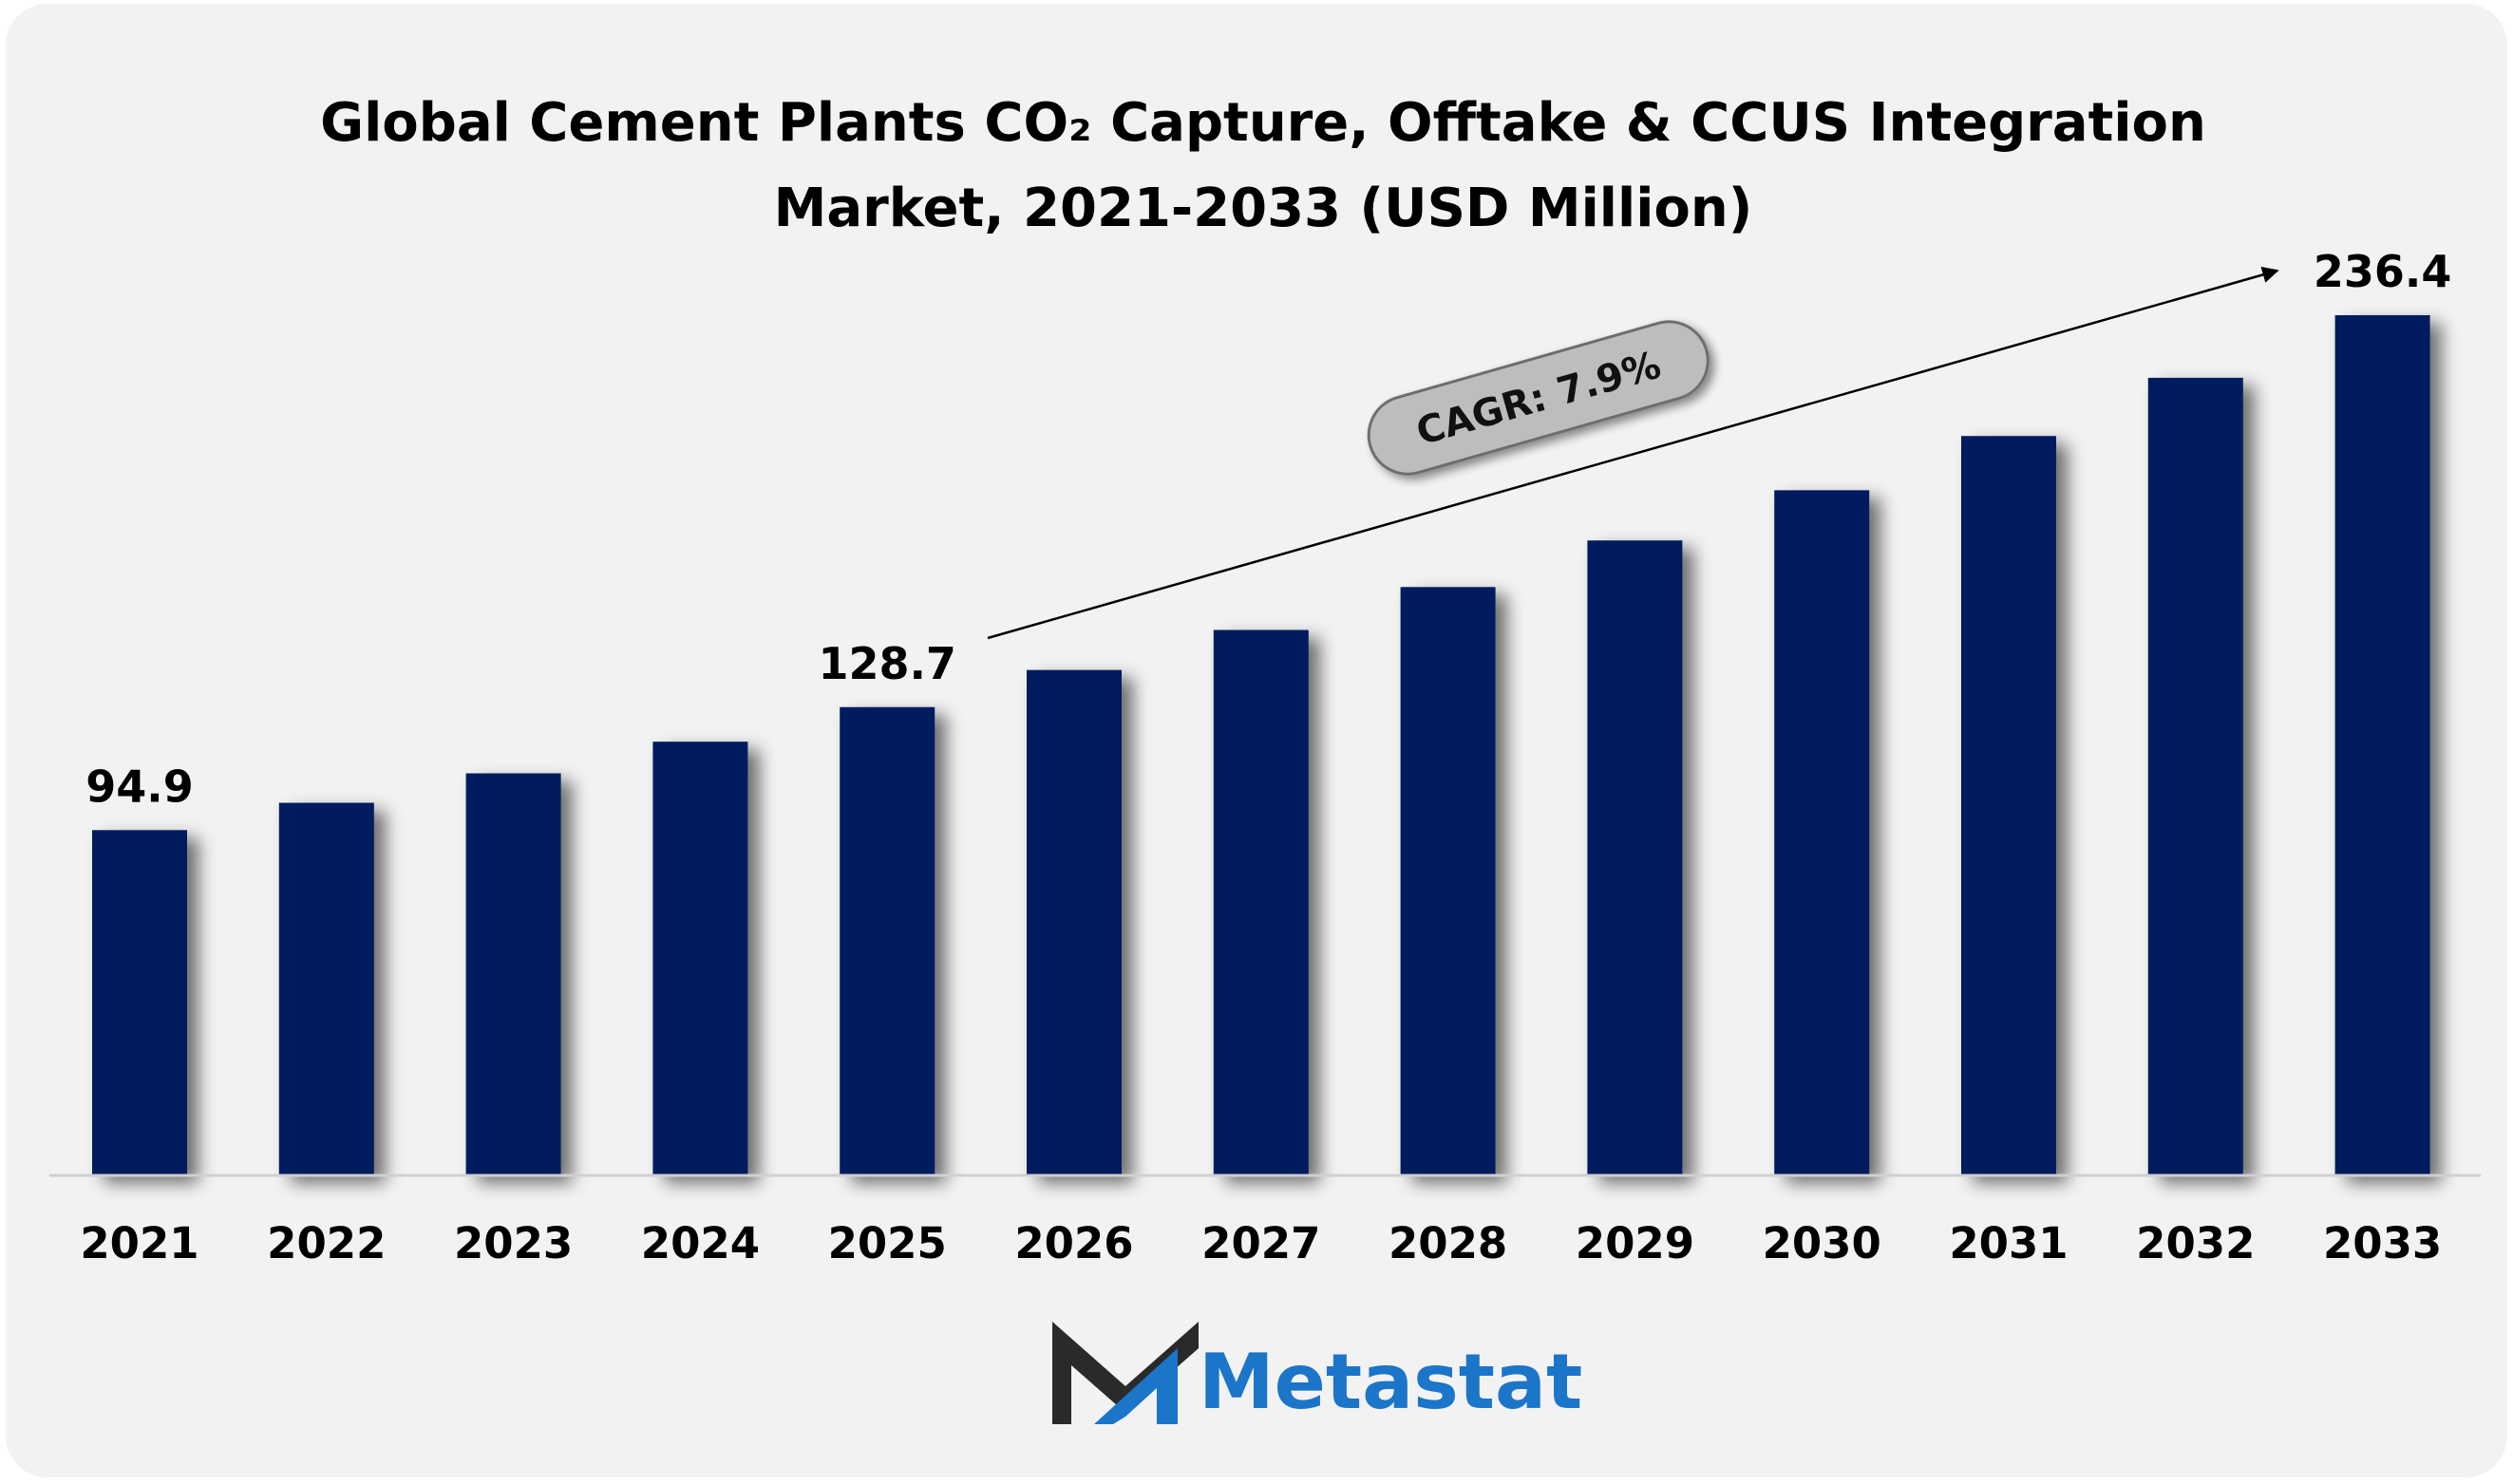 This screenshot has width=2513, height=1484. I want to click on bar-2033, so click(2382, 745).